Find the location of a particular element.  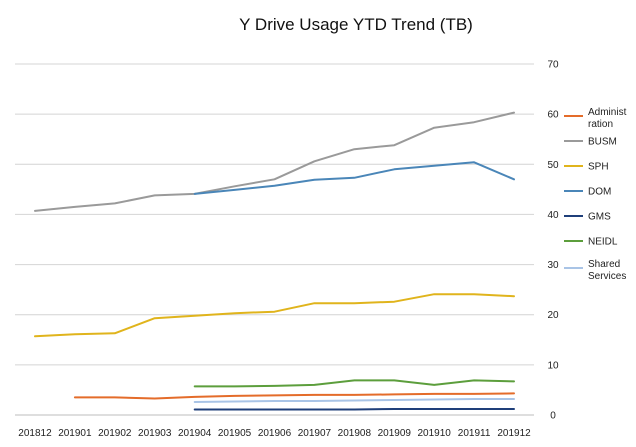

x-tick-label: 201906 is located at coordinates (275, 433).